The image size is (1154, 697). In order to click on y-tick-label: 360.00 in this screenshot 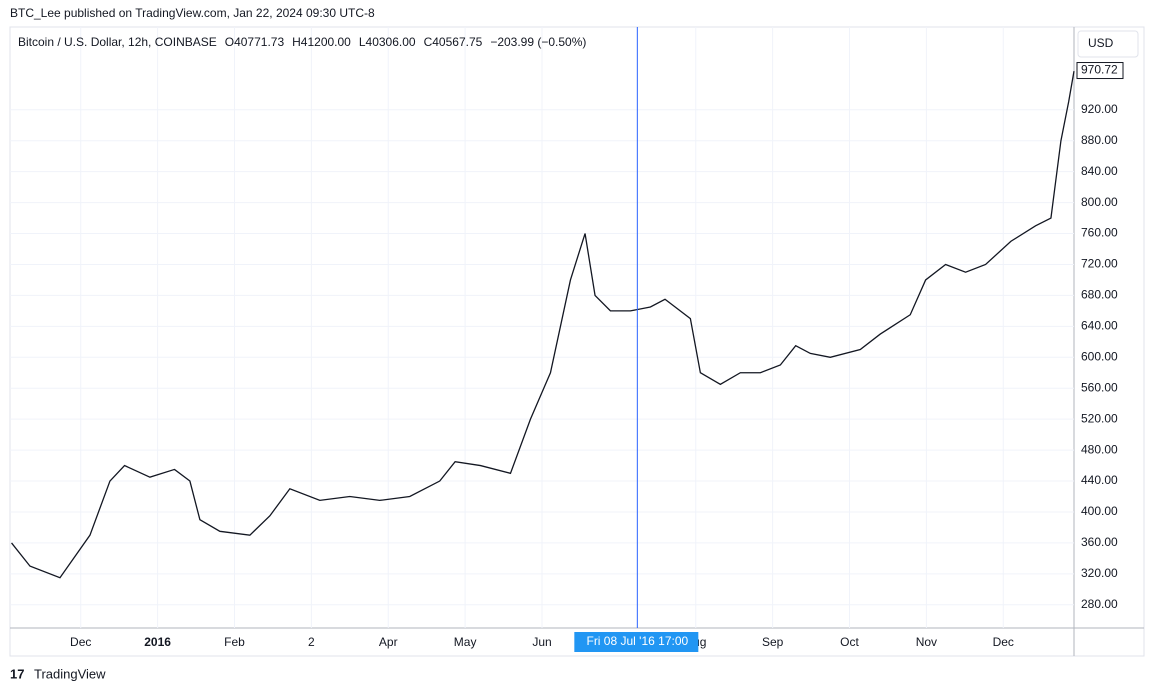, I will do `click(1099, 542)`.